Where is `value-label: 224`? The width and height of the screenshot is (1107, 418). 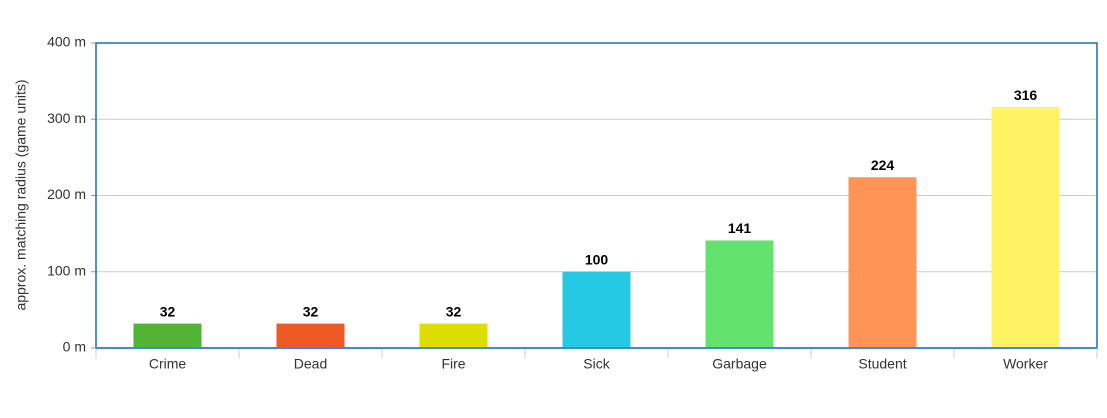
value-label: 224 is located at coordinates (883, 165).